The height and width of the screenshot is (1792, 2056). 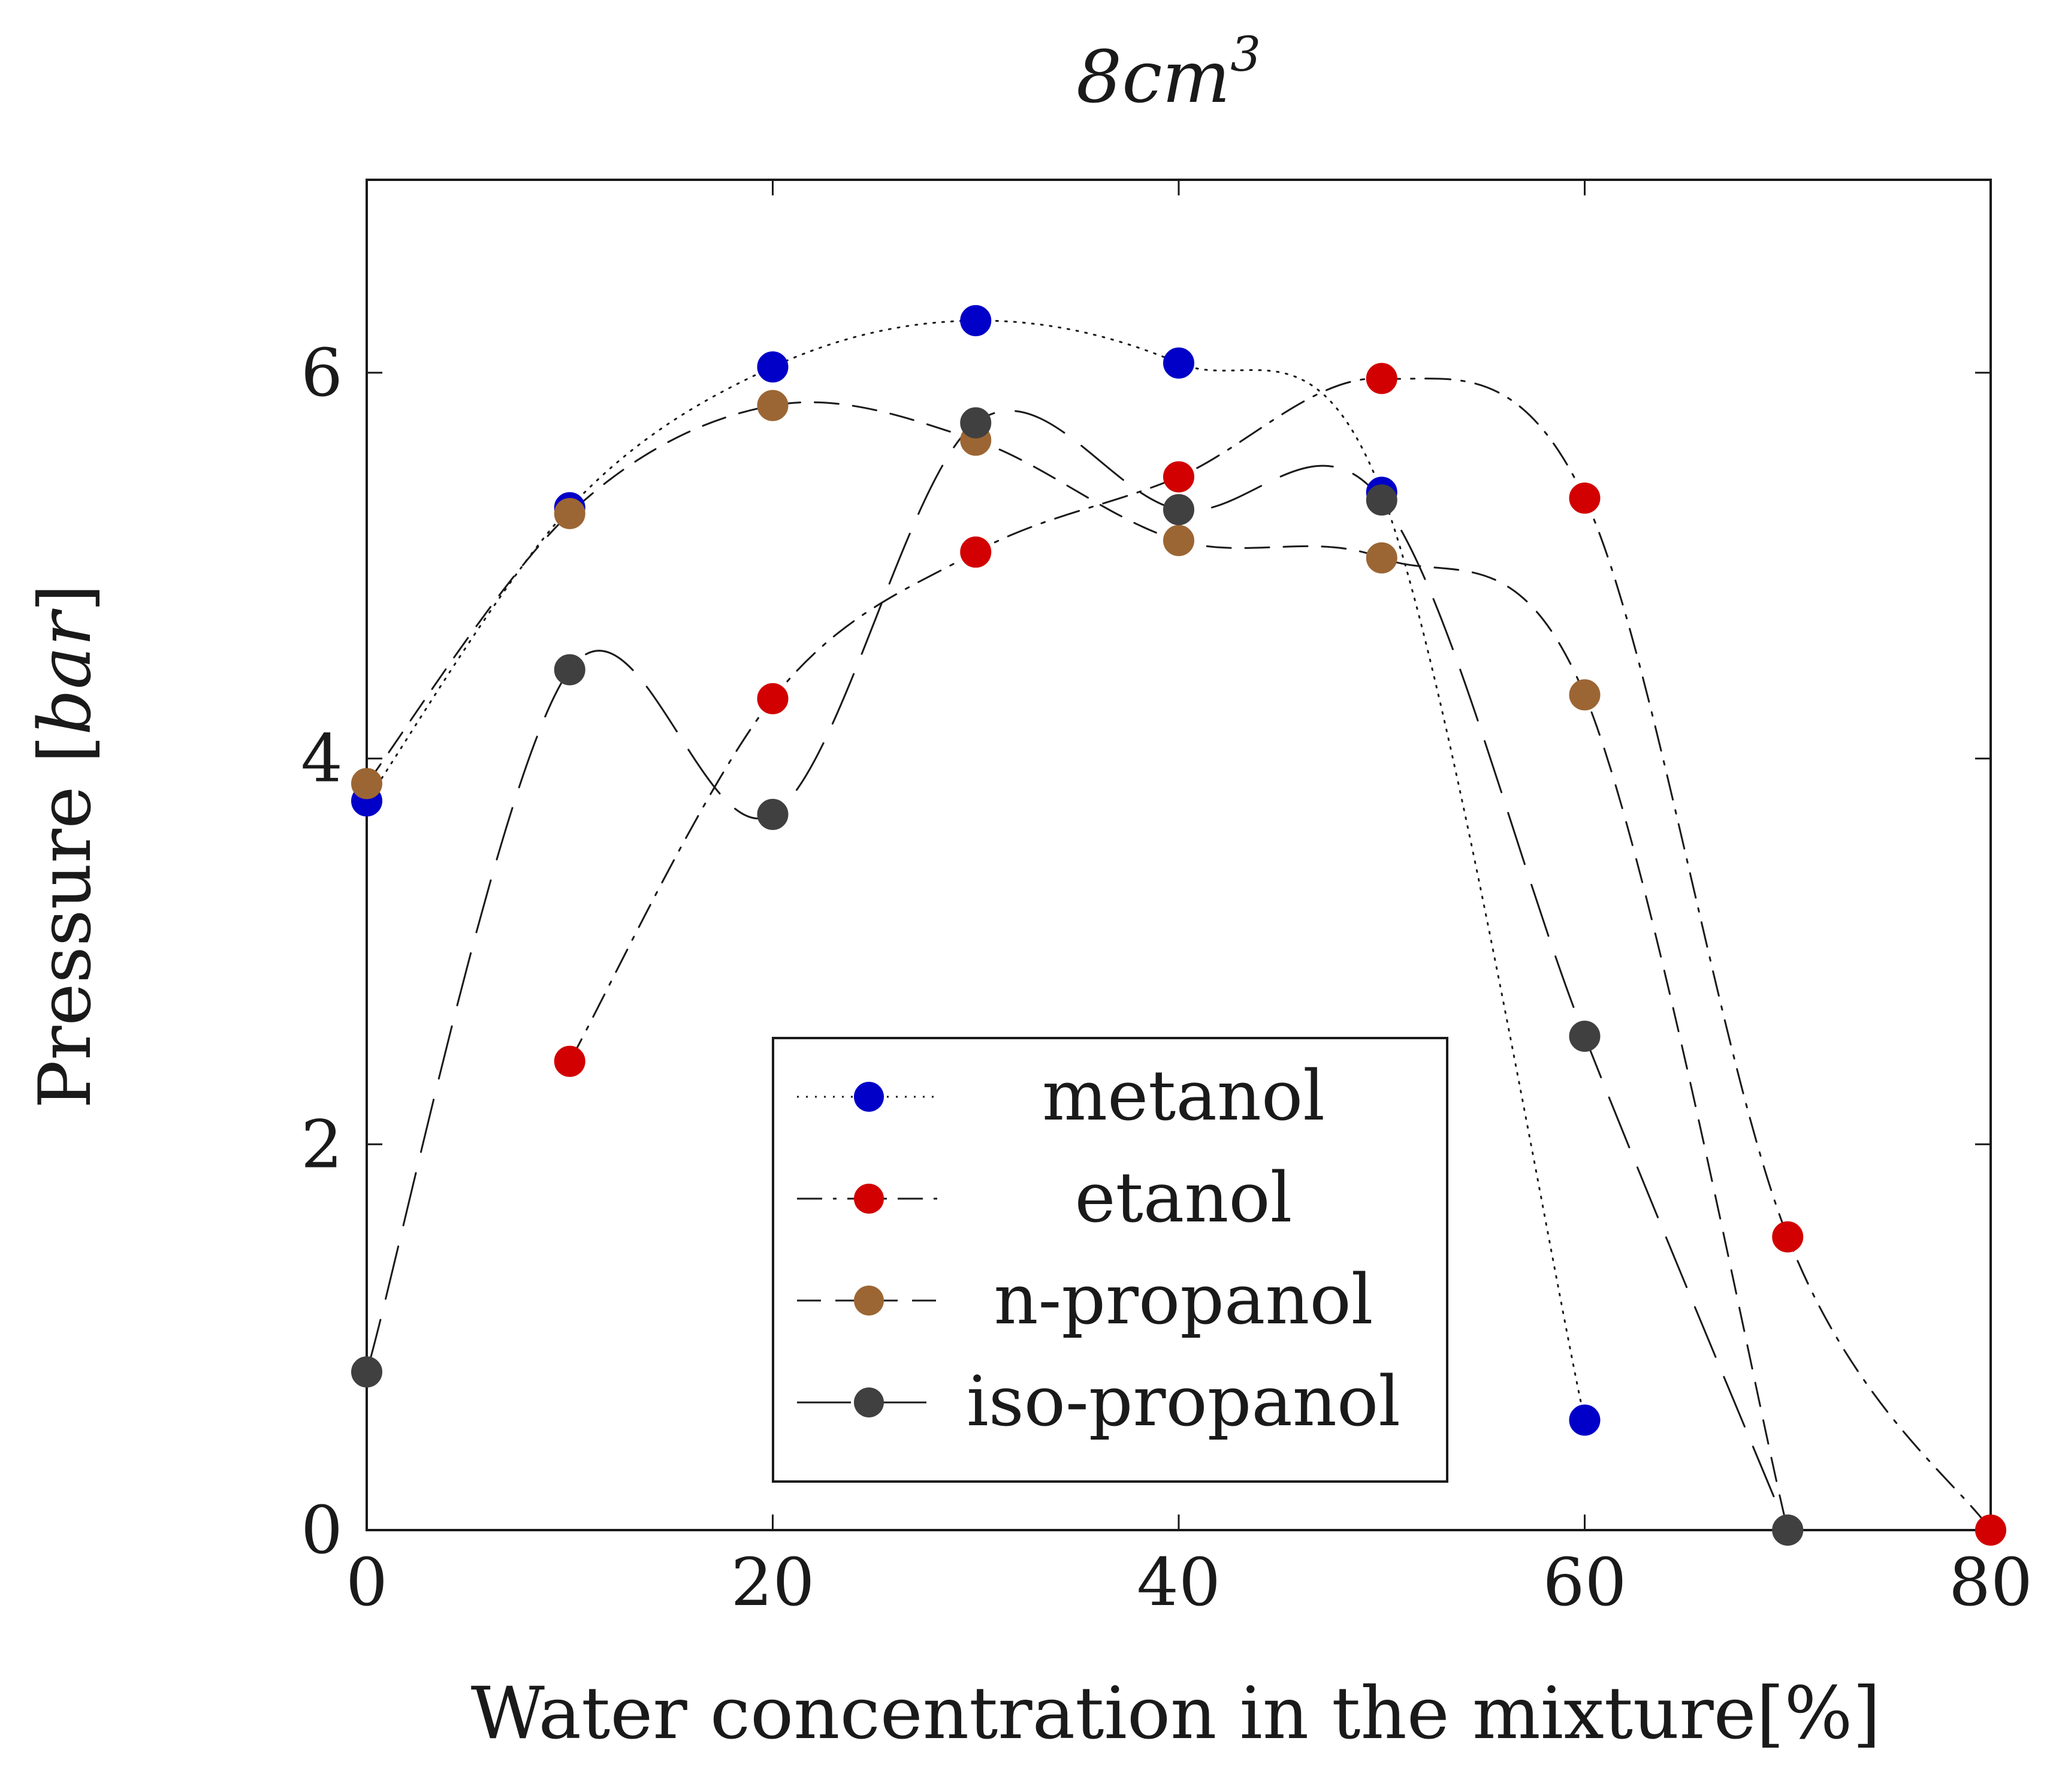 I want to click on legend-box, so click(x=1110, y=1260).